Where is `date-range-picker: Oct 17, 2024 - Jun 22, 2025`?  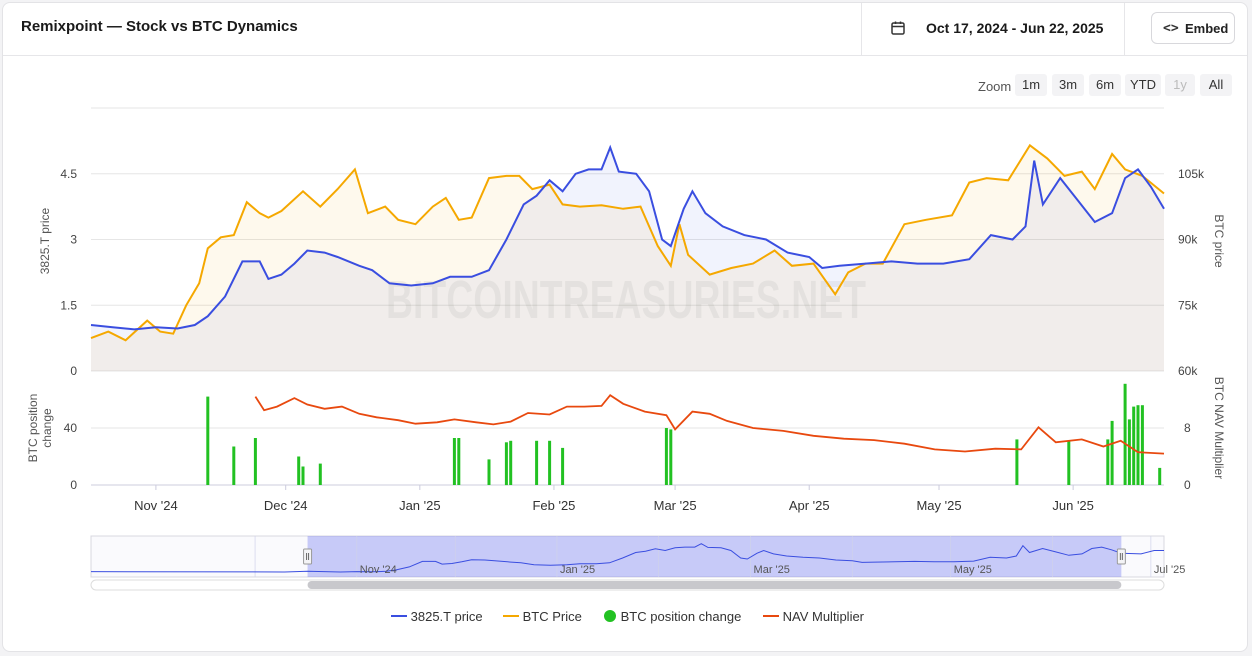 date-range-picker: Oct 17, 2024 - Jun 22, 2025 is located at coordinates (993, 29).